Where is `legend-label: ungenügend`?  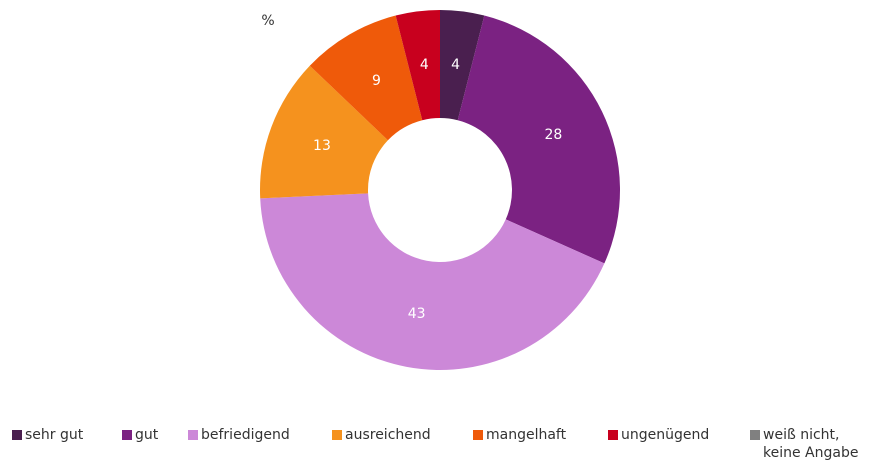
legend-label: ungenügend is located at coordinates (665, 435).